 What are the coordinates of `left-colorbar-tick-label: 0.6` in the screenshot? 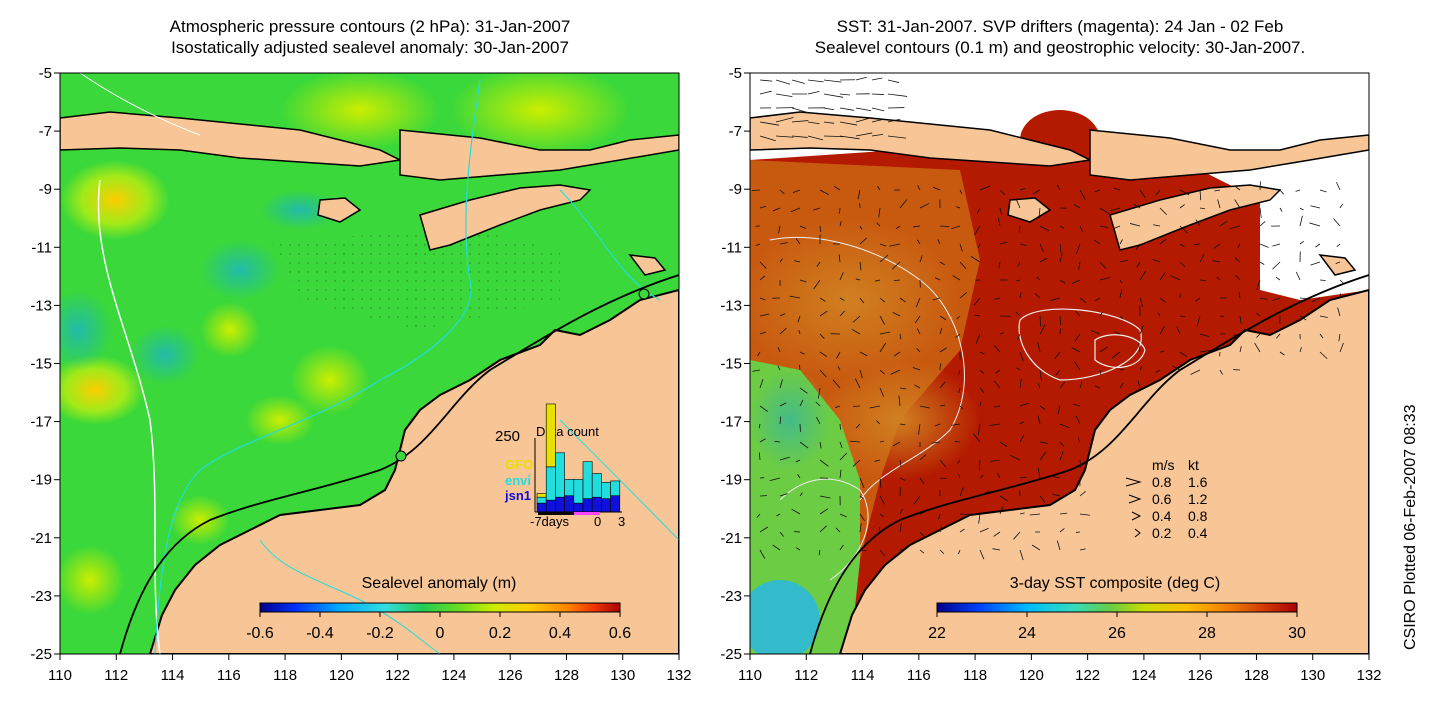 It's located at (620, 633).